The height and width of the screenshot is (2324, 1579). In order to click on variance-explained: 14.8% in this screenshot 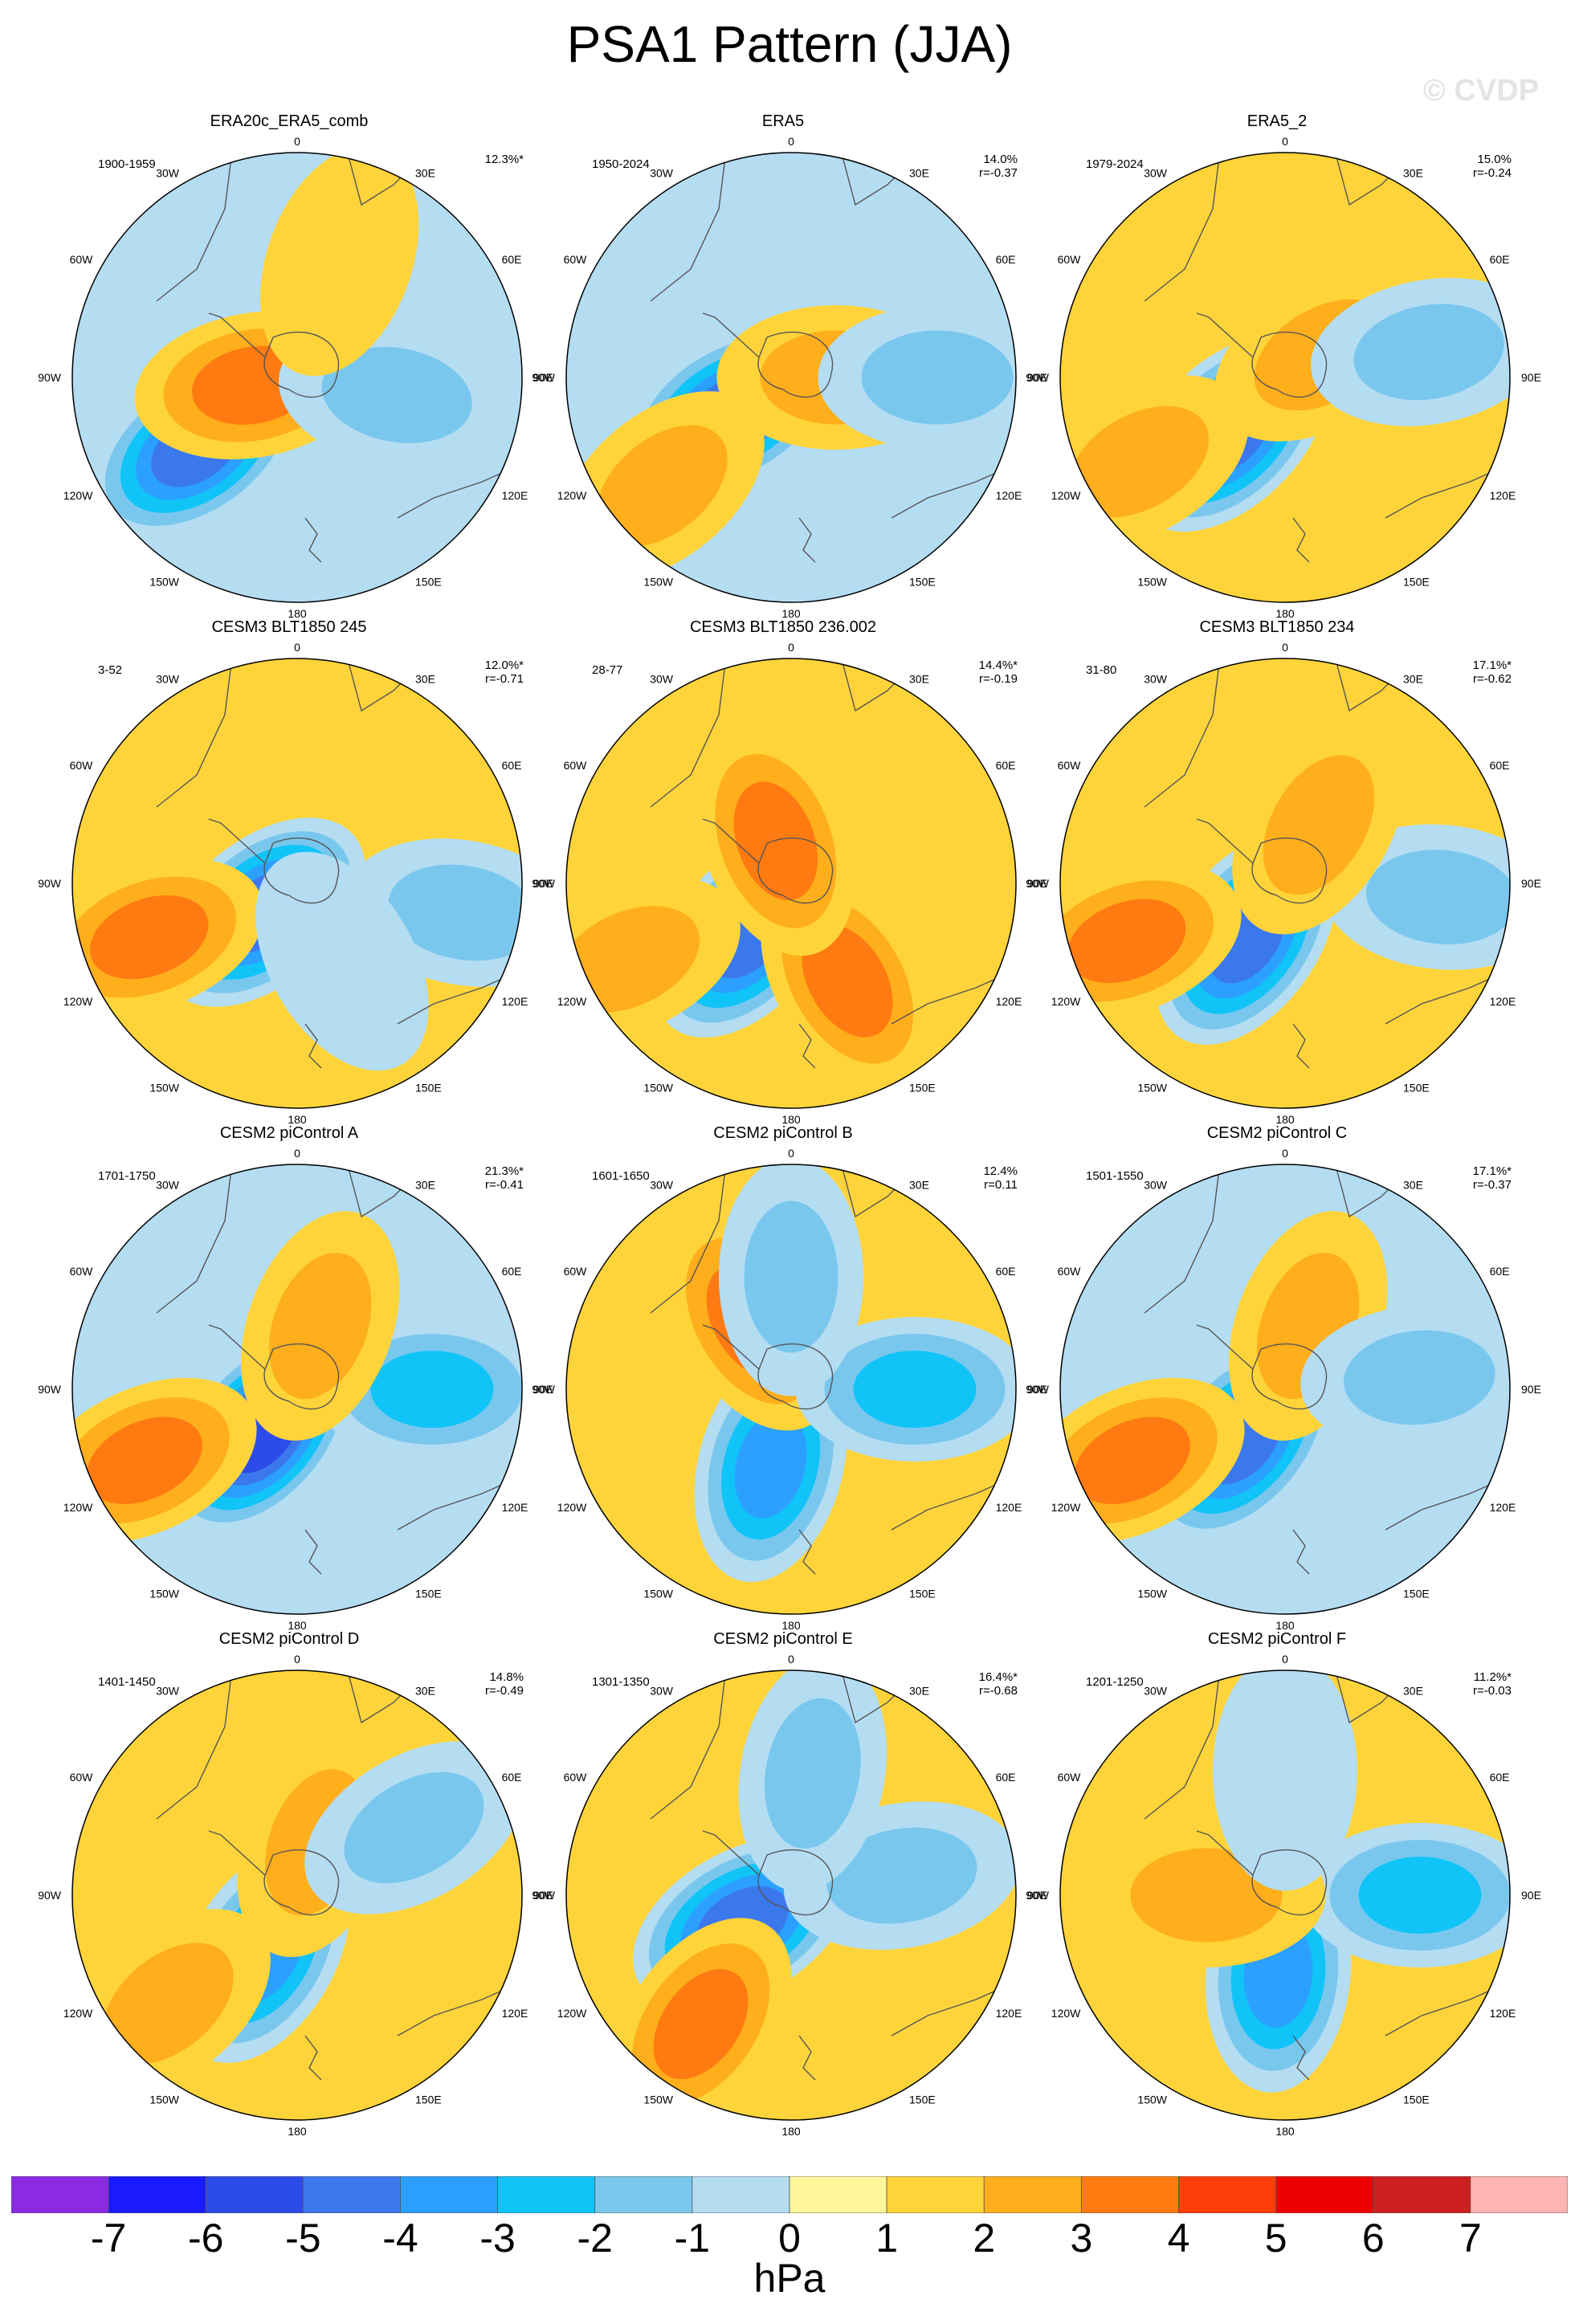, I will do `click(506, 1677)`.